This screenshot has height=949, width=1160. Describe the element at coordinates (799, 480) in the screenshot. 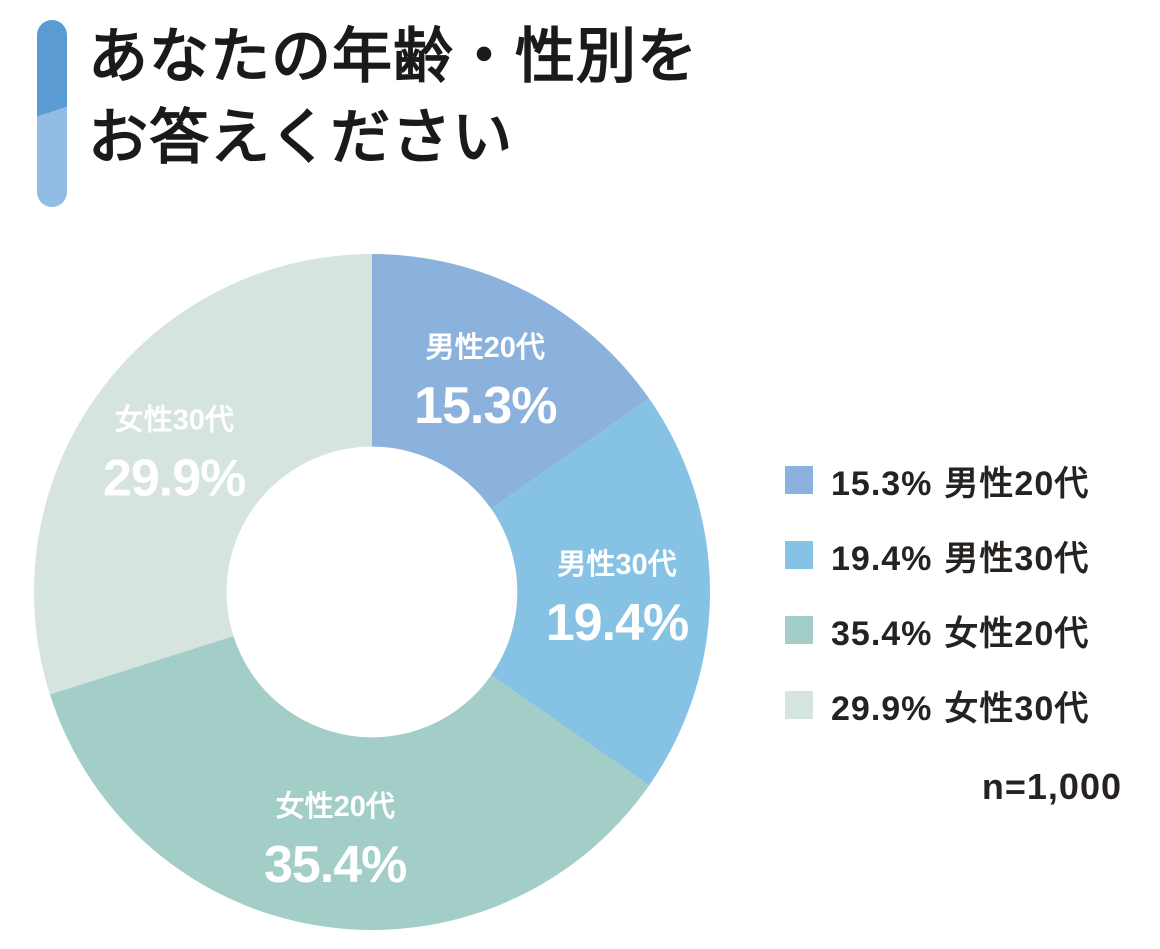

I see `legend-swatch-male-20s` at that location.